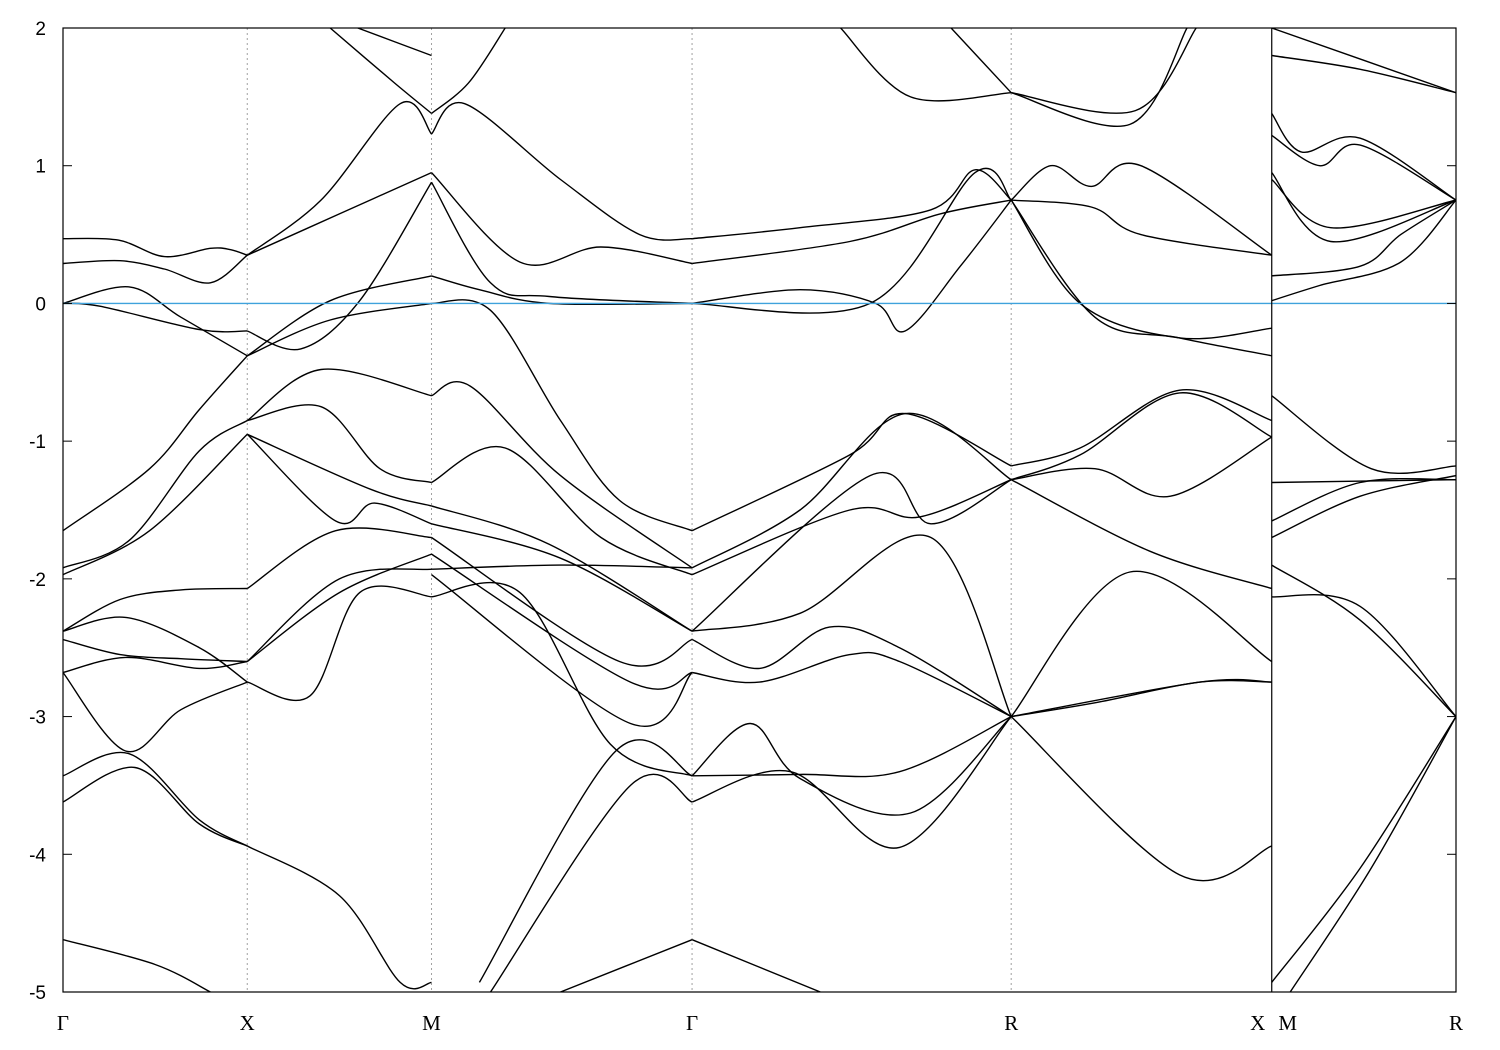  I want to click on y-tick-label: 0, so click(40, 304).